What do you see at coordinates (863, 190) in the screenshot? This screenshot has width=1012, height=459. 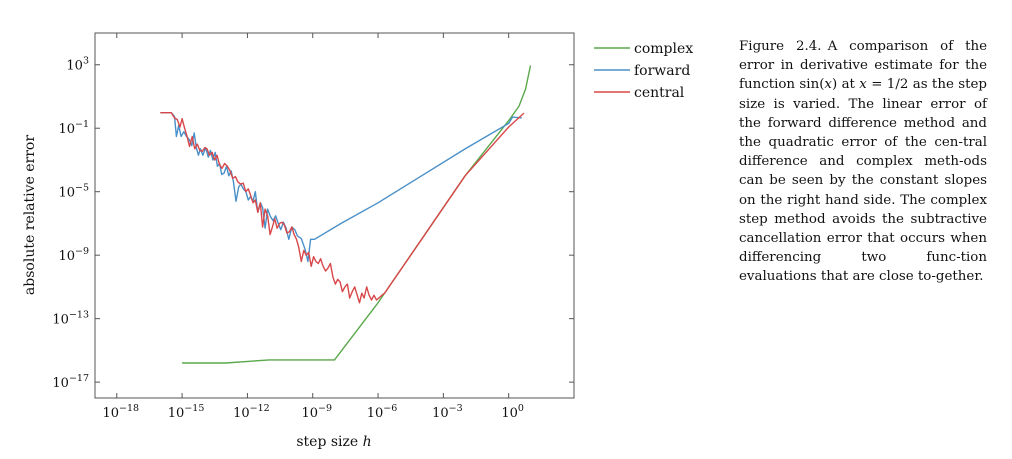 I see `caption-line: slopes on the right hand side. The` at bounding box center [863, 190].